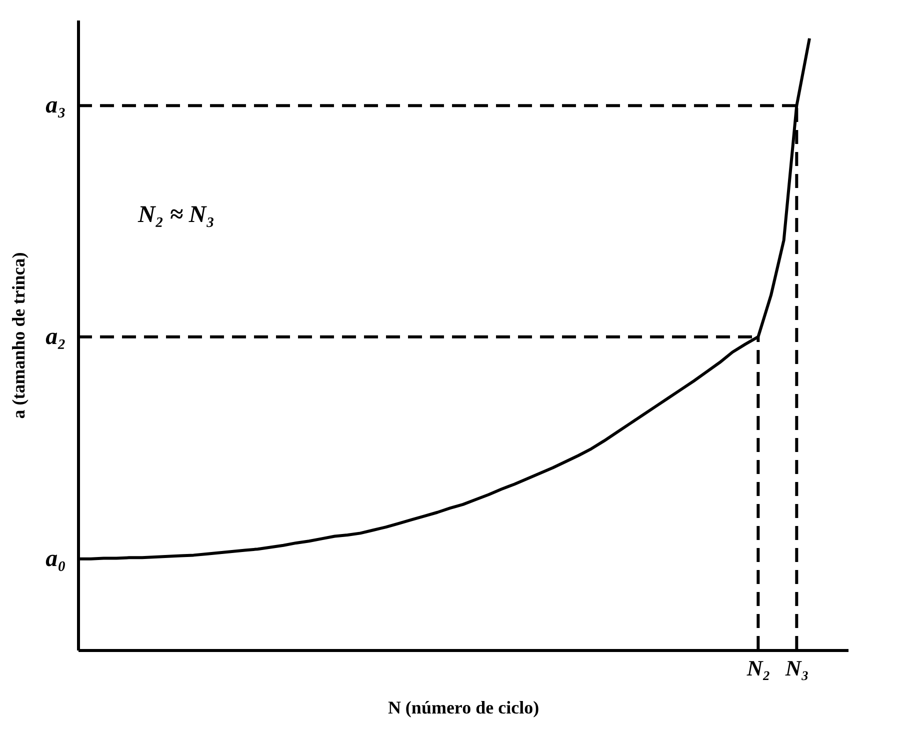 Image resolution: width=909 pixels, height=755 pixels. What do you see at coordinates (758, 668) in the screenshot?
I see `x-tick-label: N₂` at bounding box center [758, 668].